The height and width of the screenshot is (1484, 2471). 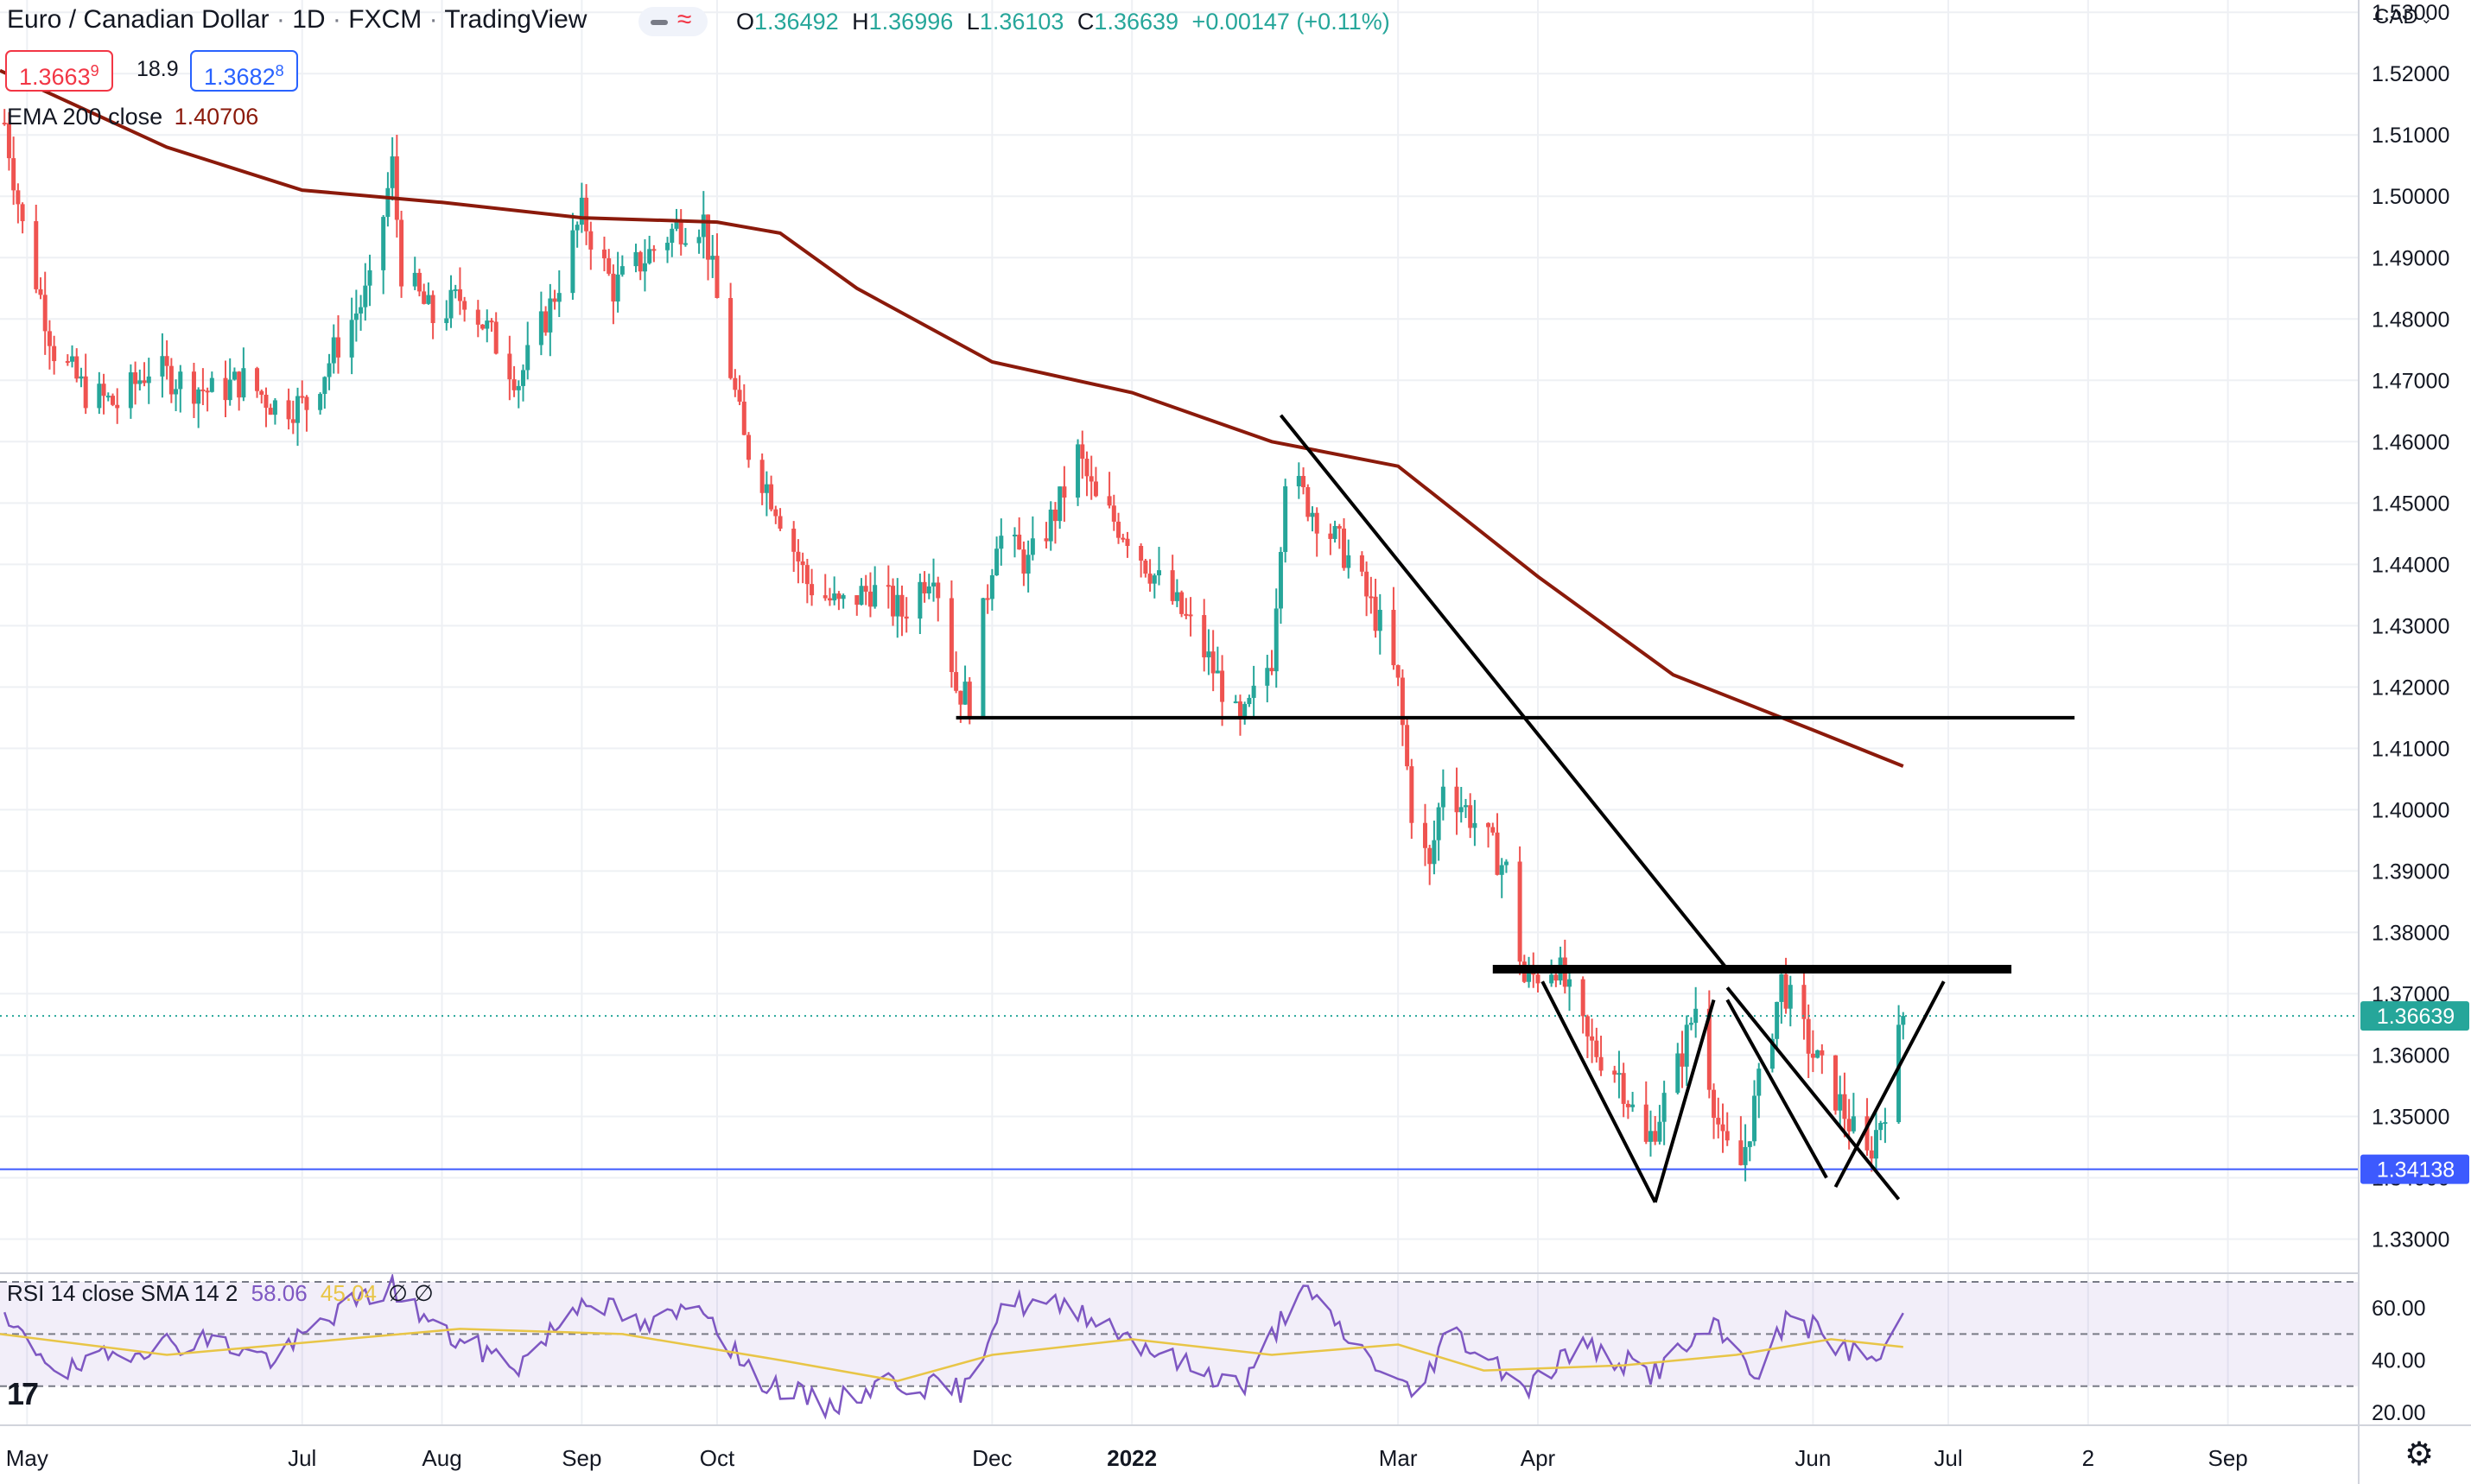 What do you see at coordinates (2419, 1454) in the screenshot?
I see `gear-icon: ⚙` at bounding box center [2419, 1454].